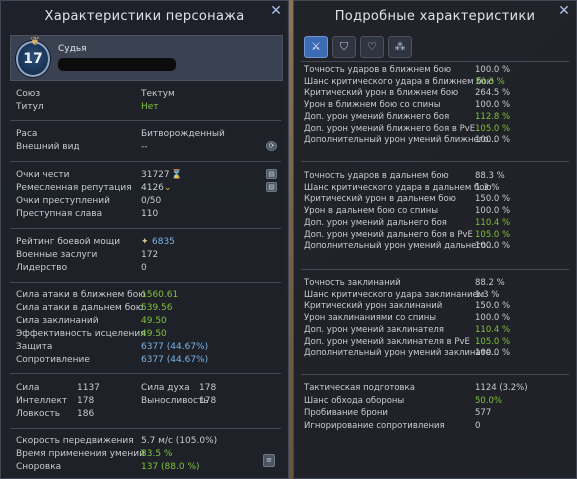 Image resolution: width=577 pixels, height=479 pixels. What do you see at coordinates (493, 128) in the screenshot?
I see `melee-stat-value: 105.0 %` at bounding box center [493, 128].